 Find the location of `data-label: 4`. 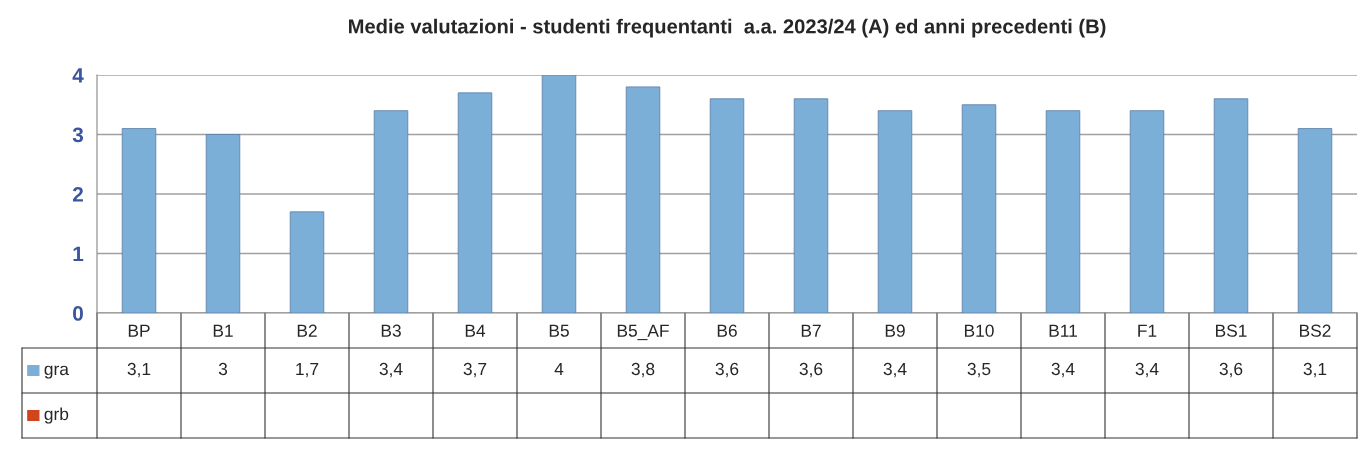

data-label: 4 is located at coordinates (559, 369).